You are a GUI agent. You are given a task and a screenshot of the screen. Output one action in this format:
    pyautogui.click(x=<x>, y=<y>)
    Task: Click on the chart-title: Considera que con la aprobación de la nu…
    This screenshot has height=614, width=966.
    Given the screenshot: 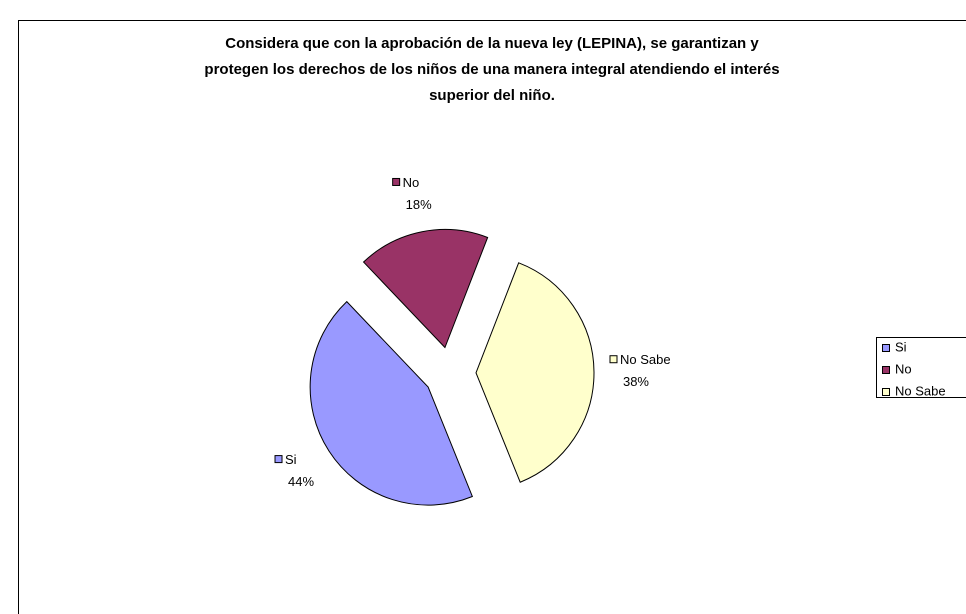 What is the action you would take?
    pyautogui.click(x=492, y=43)
    